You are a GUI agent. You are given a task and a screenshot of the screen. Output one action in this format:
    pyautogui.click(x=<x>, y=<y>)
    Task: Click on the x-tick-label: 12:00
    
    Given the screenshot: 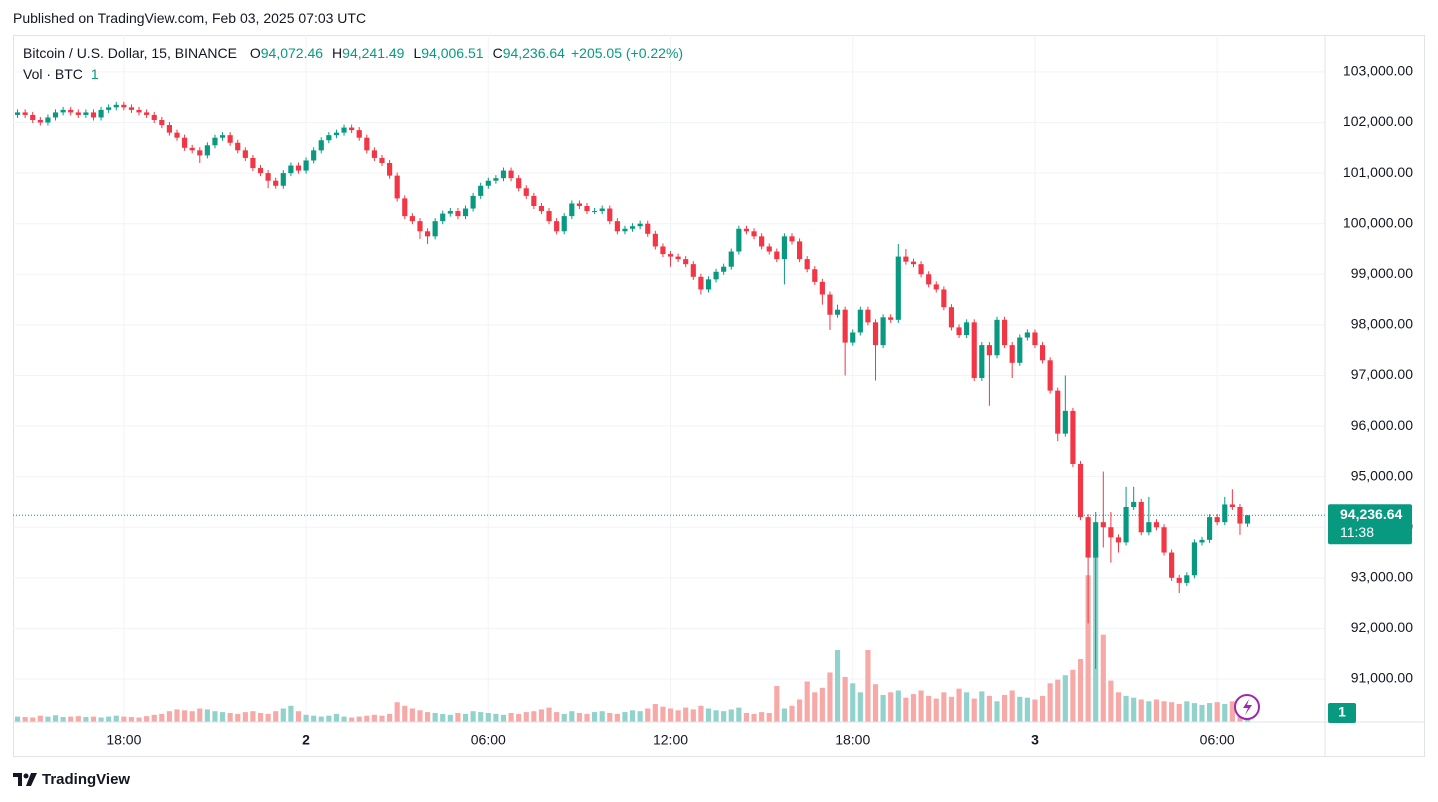 What is the action you would take?
    pyautogui.click(x=670, y=740)
    